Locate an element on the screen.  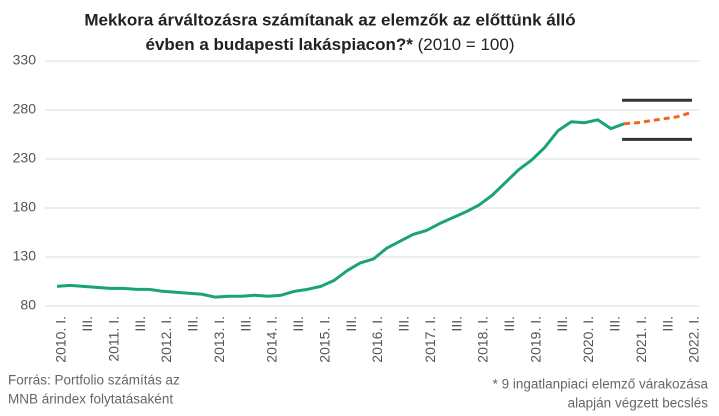
x-tick-label: 2020. I. is located at coordinates (588, 339).